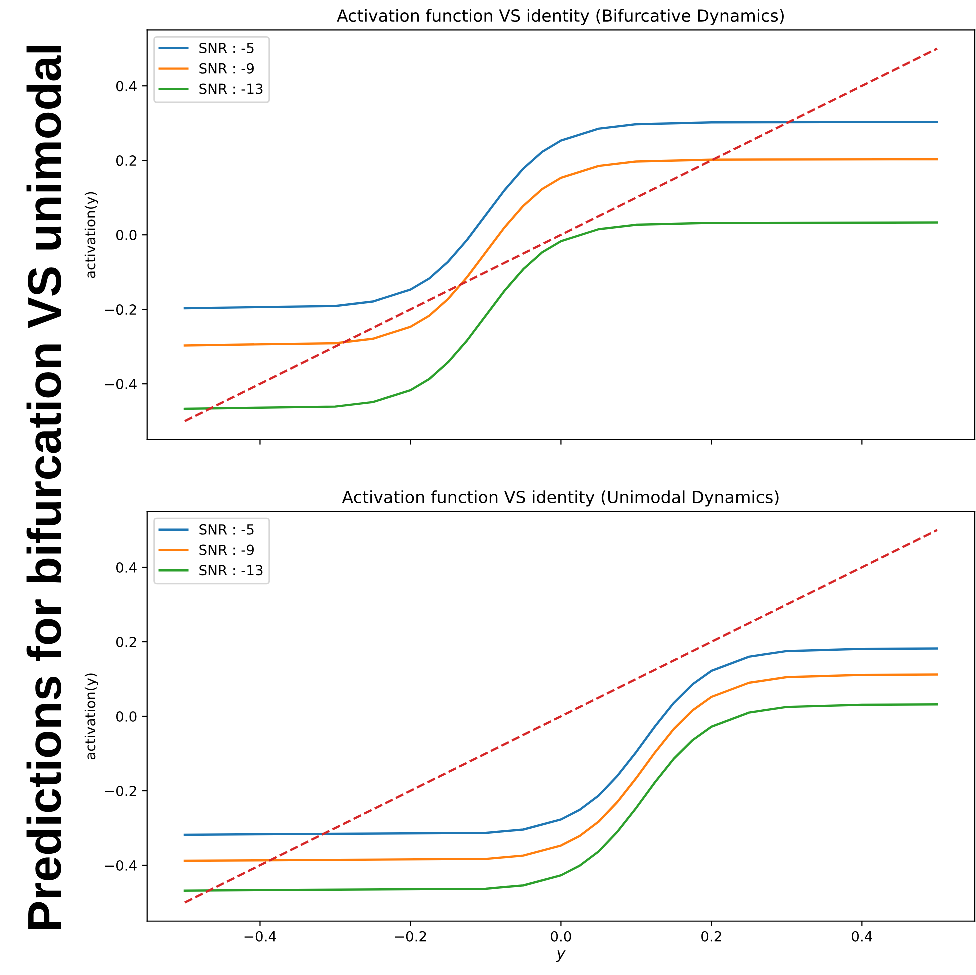 The image size is (976, 975). Describe the element at coordinates (44, 488) in the screenshot. I see `text: Predictions for bifurcation VS unimodal` at that location.